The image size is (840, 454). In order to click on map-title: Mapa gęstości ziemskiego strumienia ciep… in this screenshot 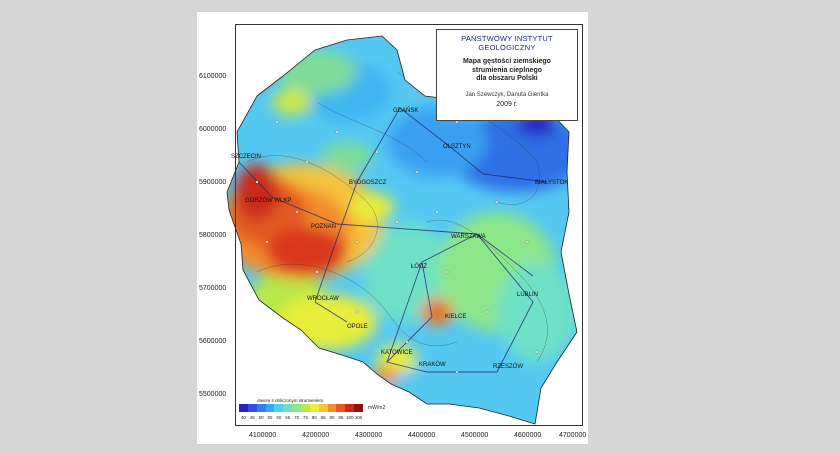, I will do `click(507, 71)`.